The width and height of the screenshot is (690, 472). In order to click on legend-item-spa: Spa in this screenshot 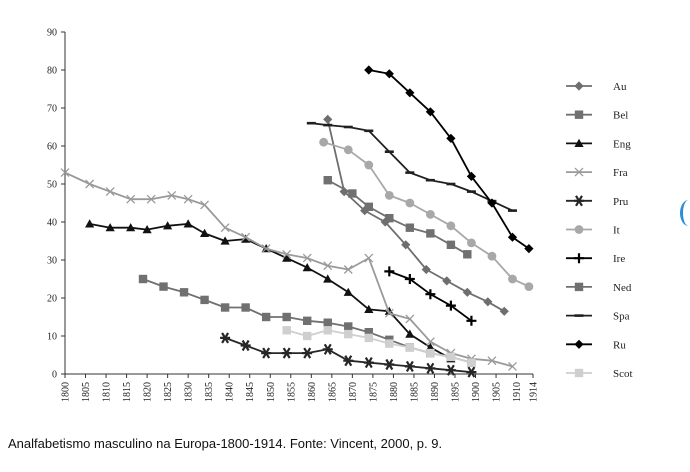, I will do `click(598, 317)`.